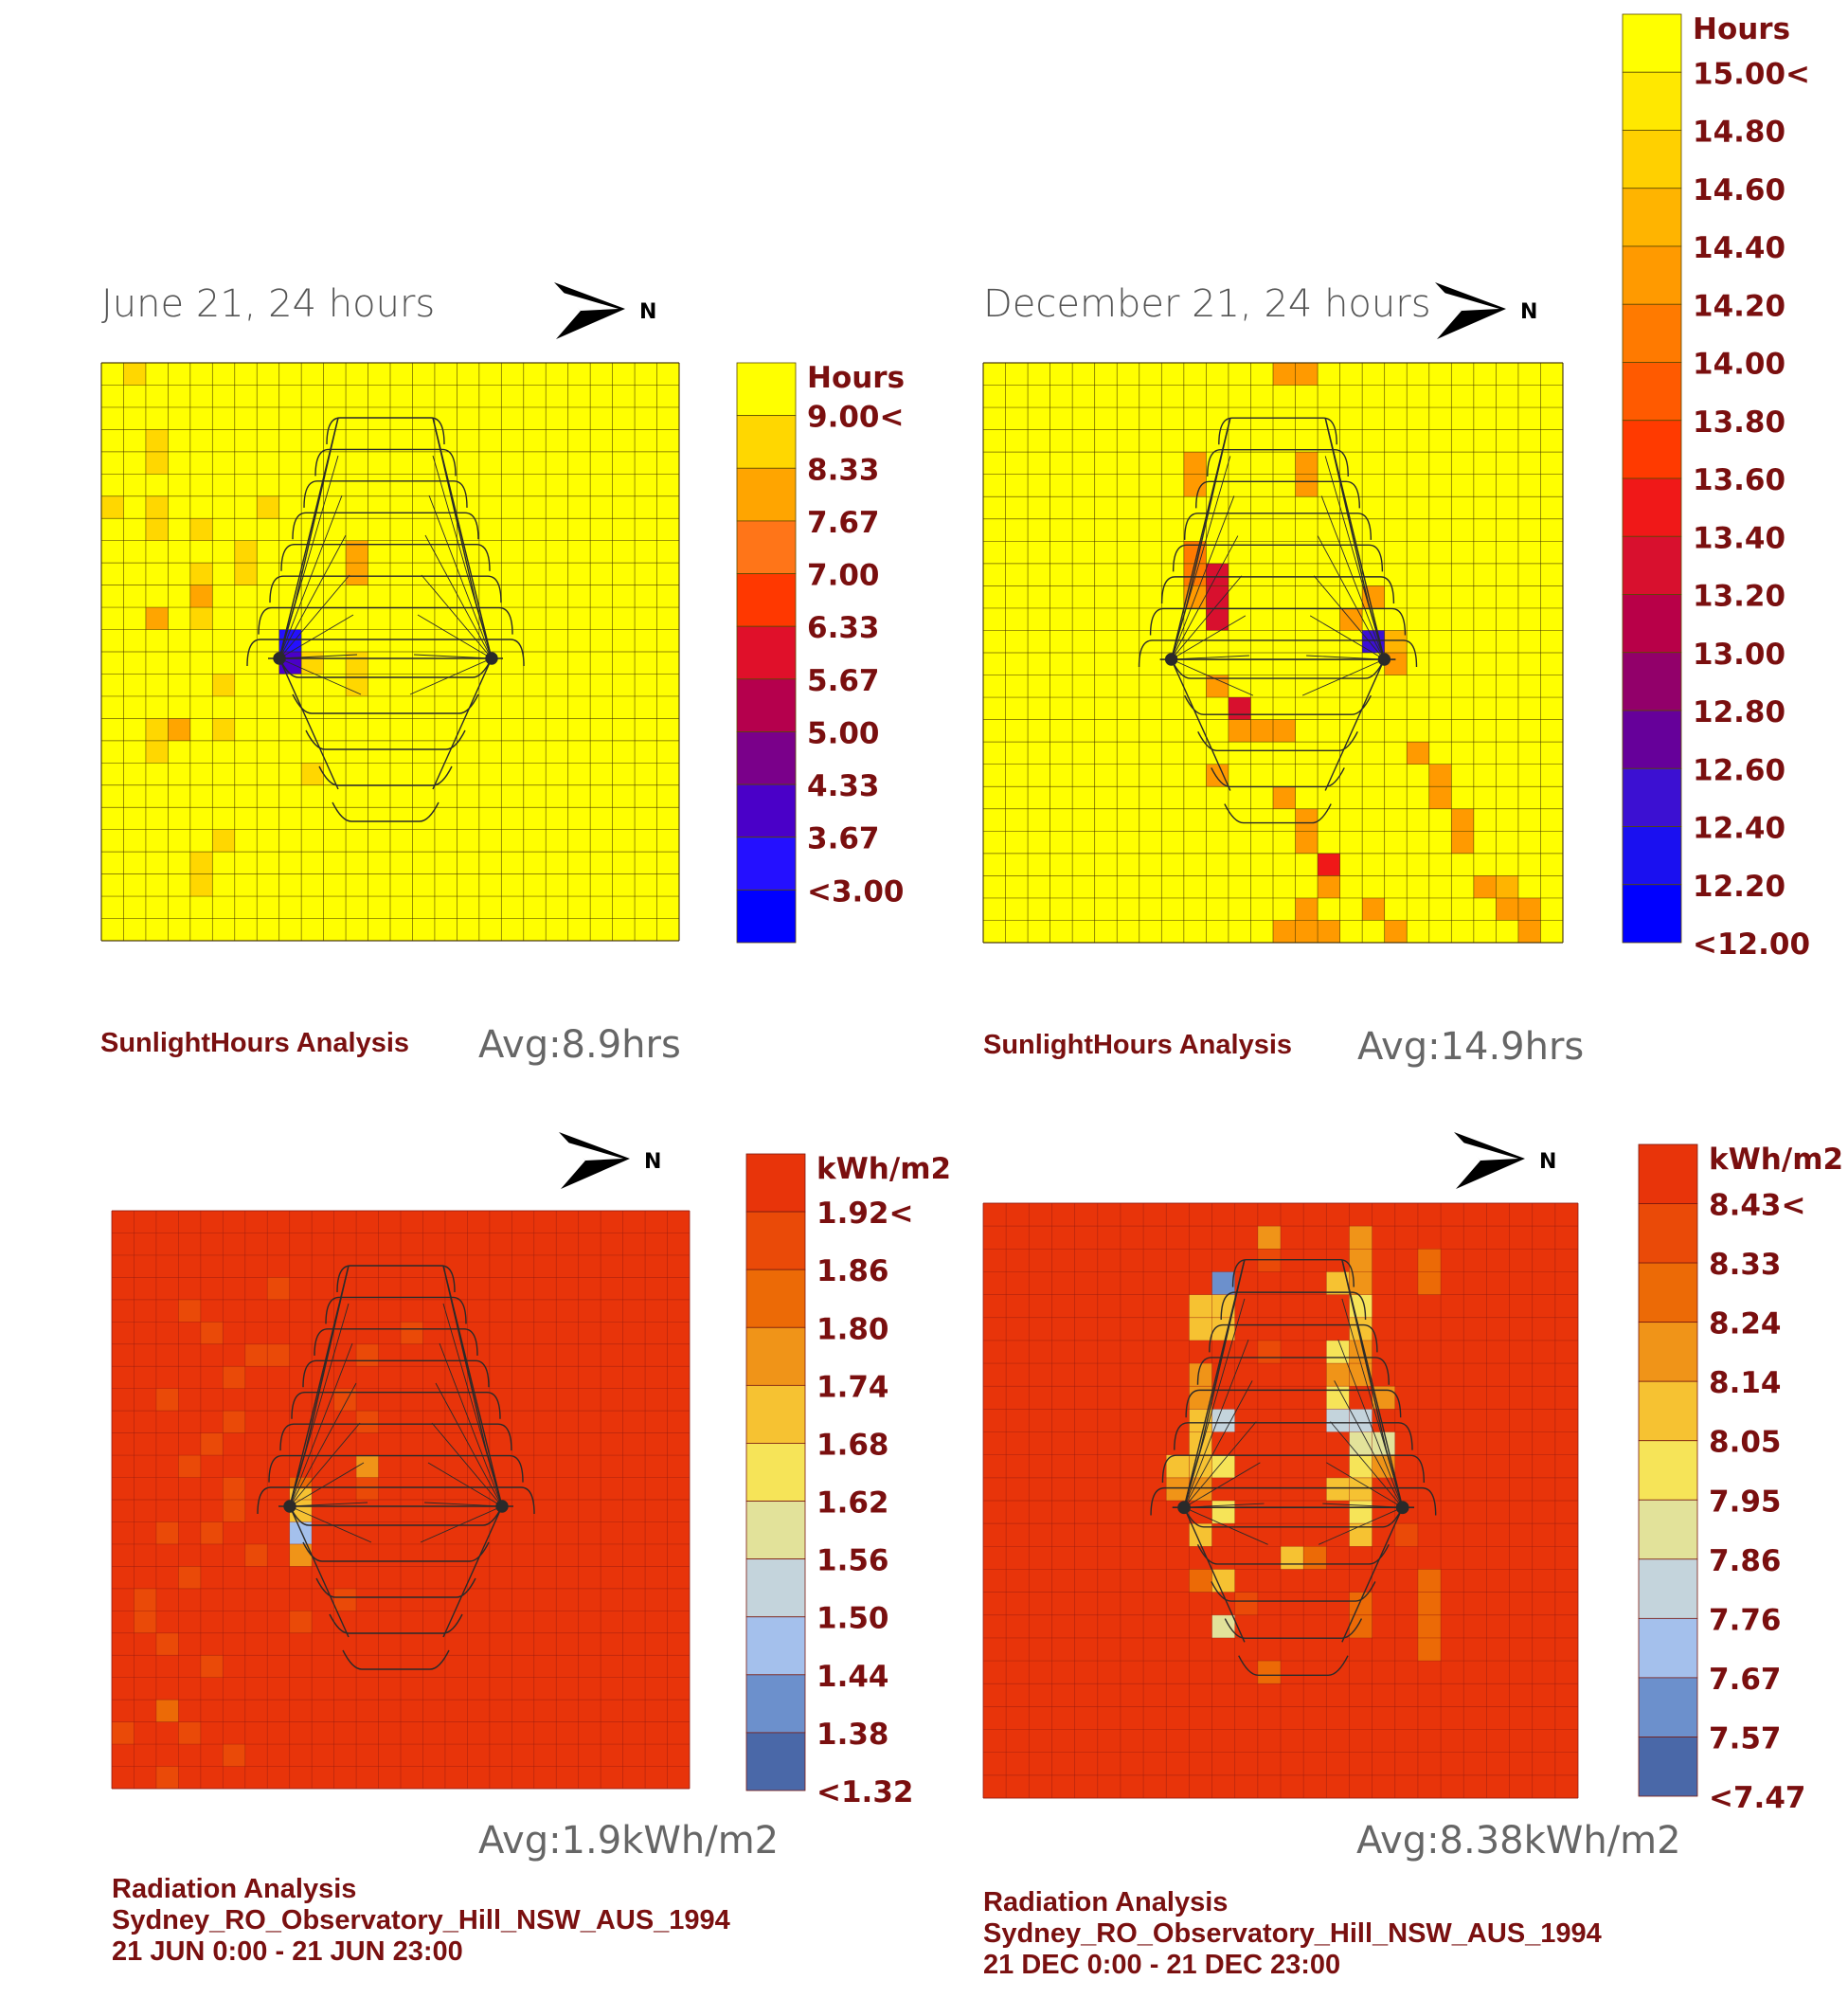 This screenshot has height=1998, width=1848. I want to click on legend-tick-label: 8.14, so click(1745, 1383).